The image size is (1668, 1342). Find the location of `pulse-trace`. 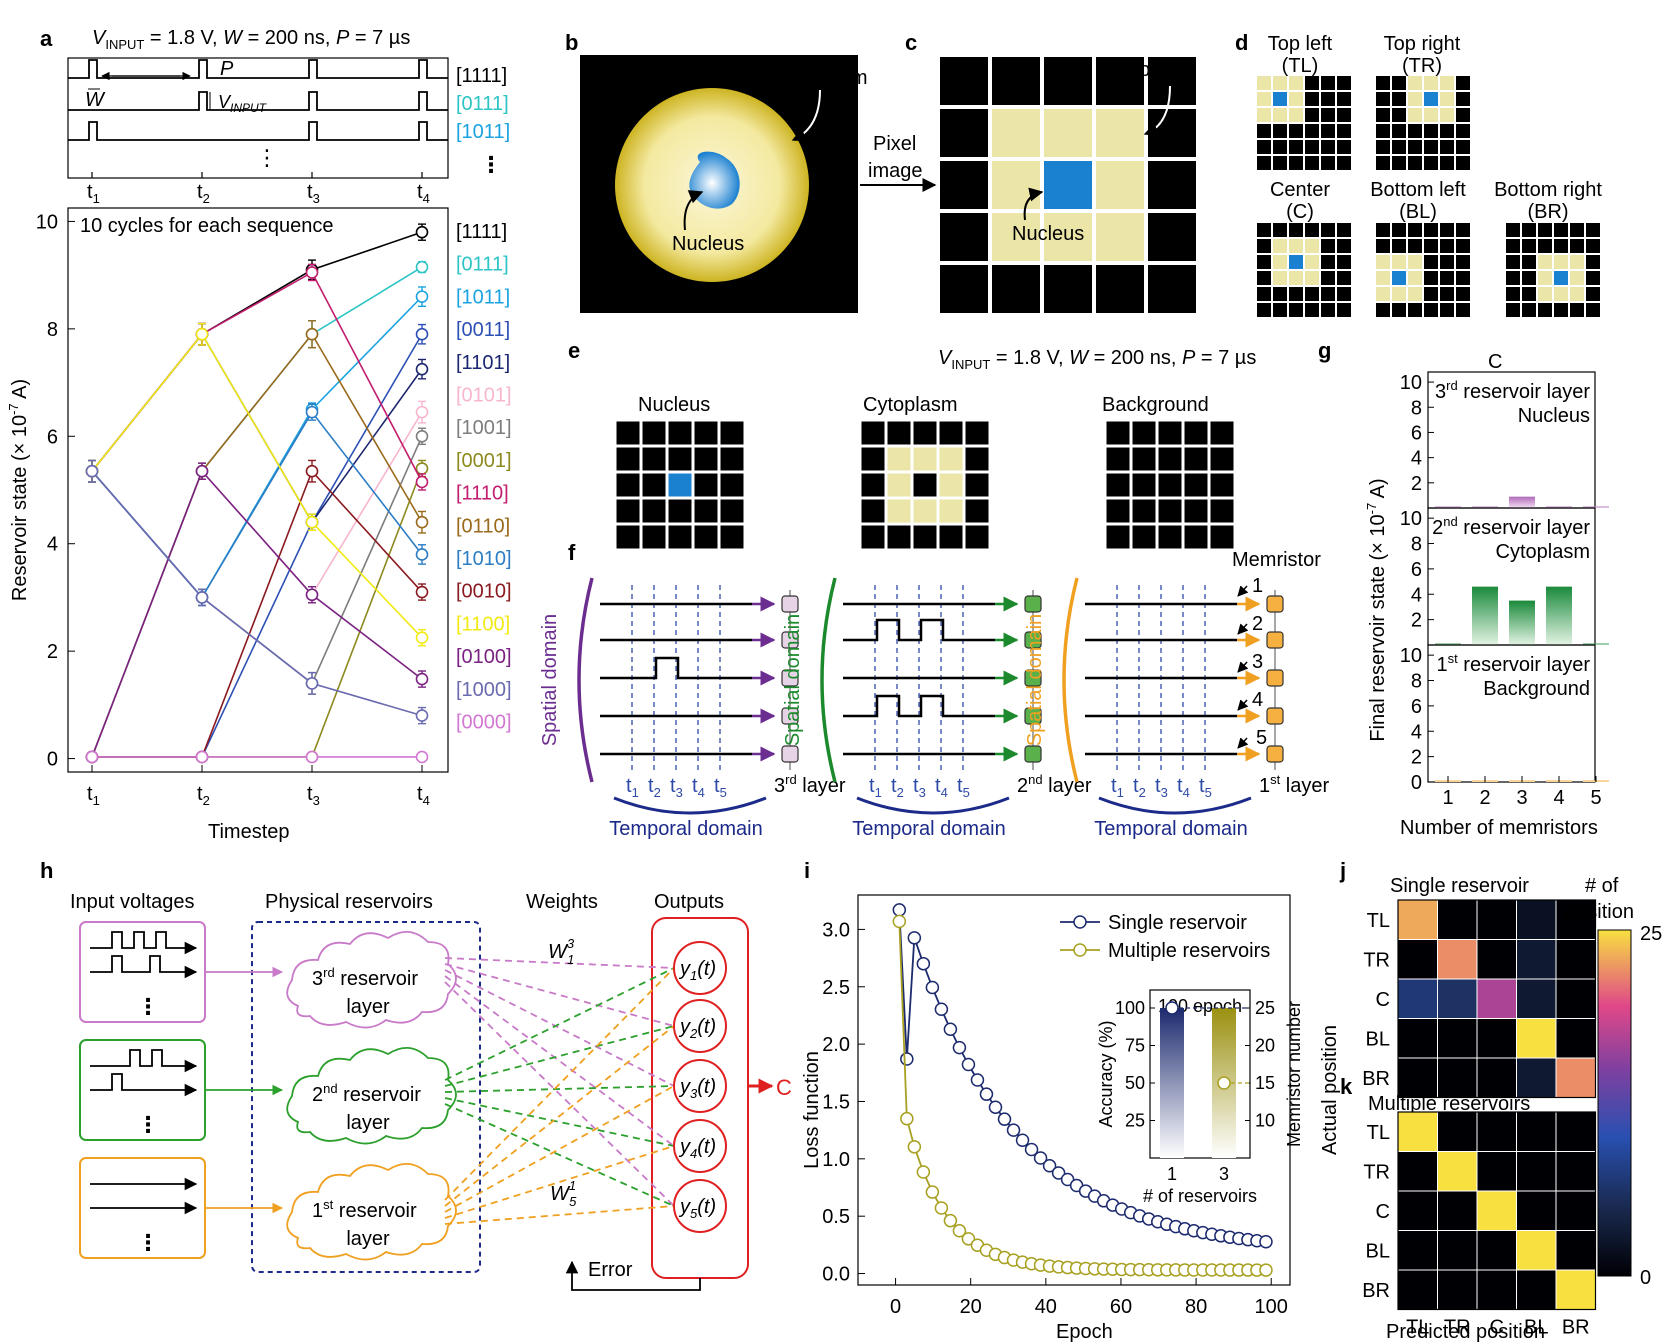

pulse-trace is located at coordinates (258, 101).